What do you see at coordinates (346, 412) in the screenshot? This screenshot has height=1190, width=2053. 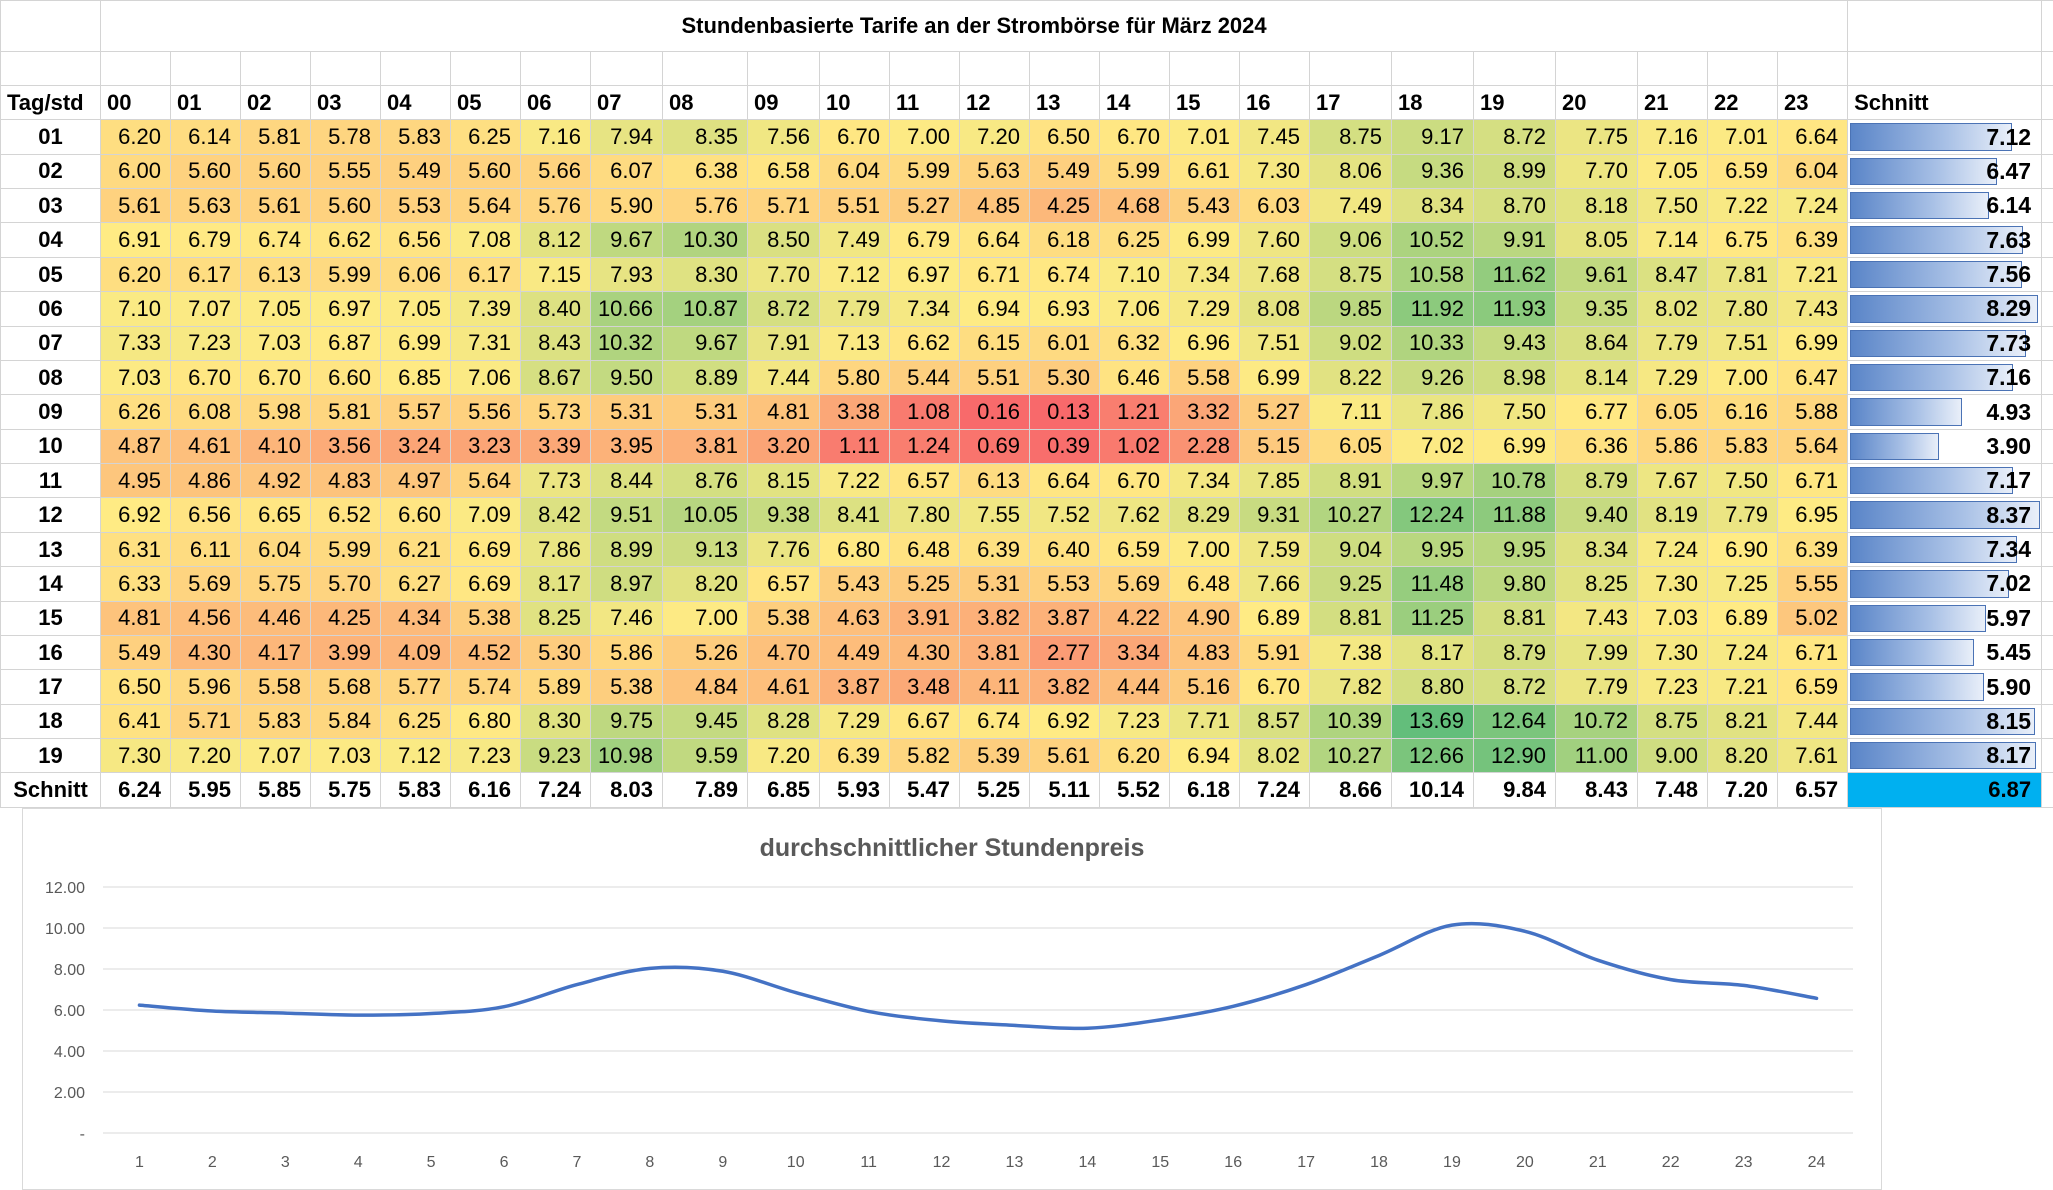 I see `price-cell: 5.81` at bounding box center [346, 412].